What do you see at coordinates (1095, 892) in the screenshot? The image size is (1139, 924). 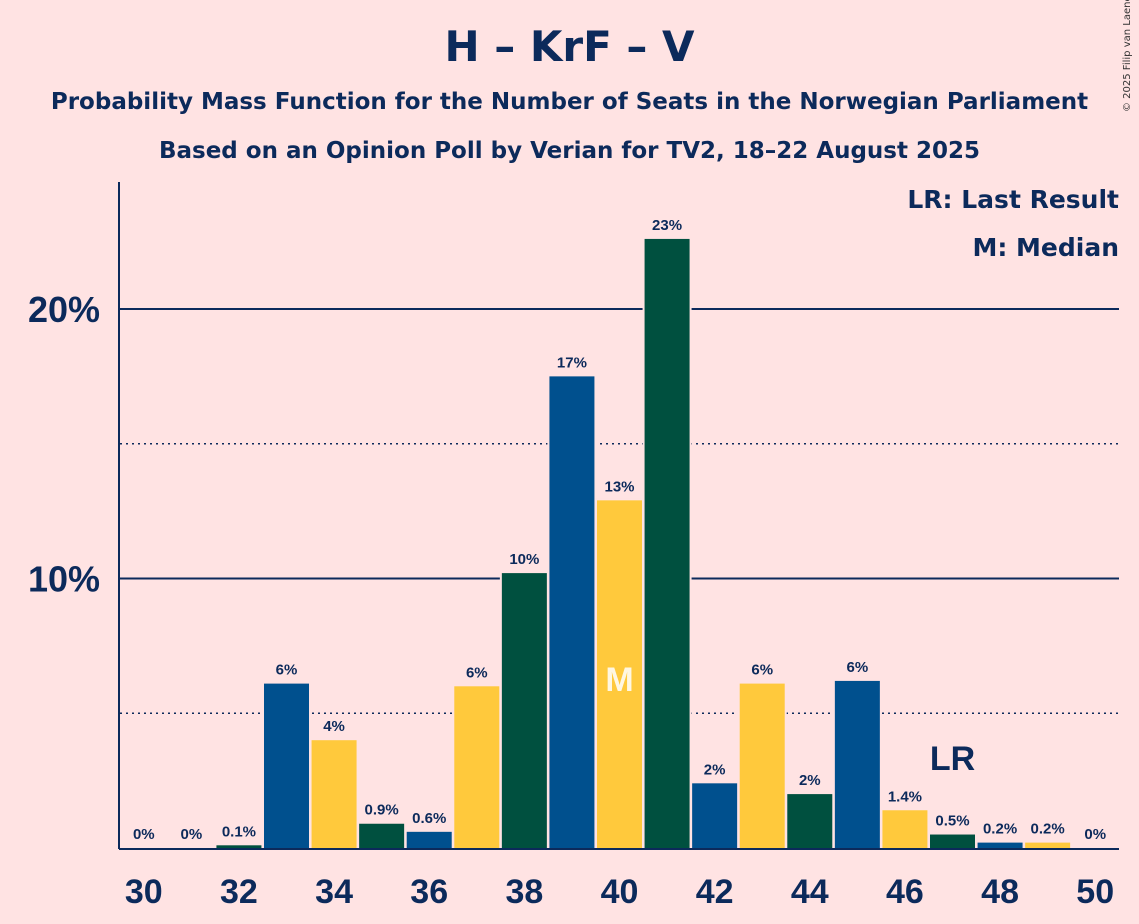 I see `x-tick-label: 50` at bounding box center [1095, 892].